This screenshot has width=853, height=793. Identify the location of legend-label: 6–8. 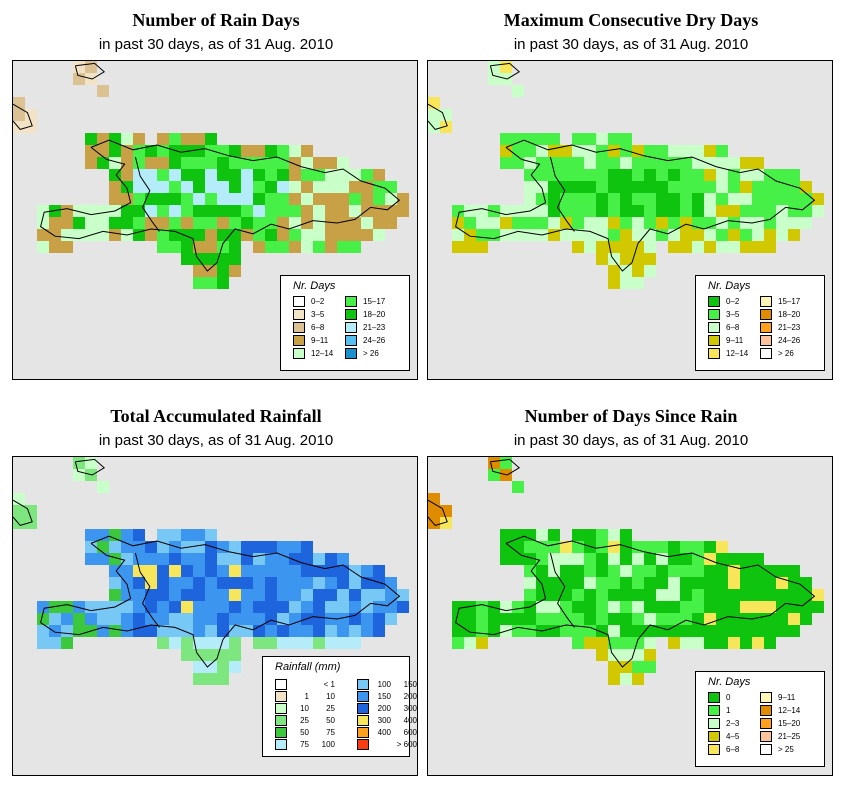
(733, 749).